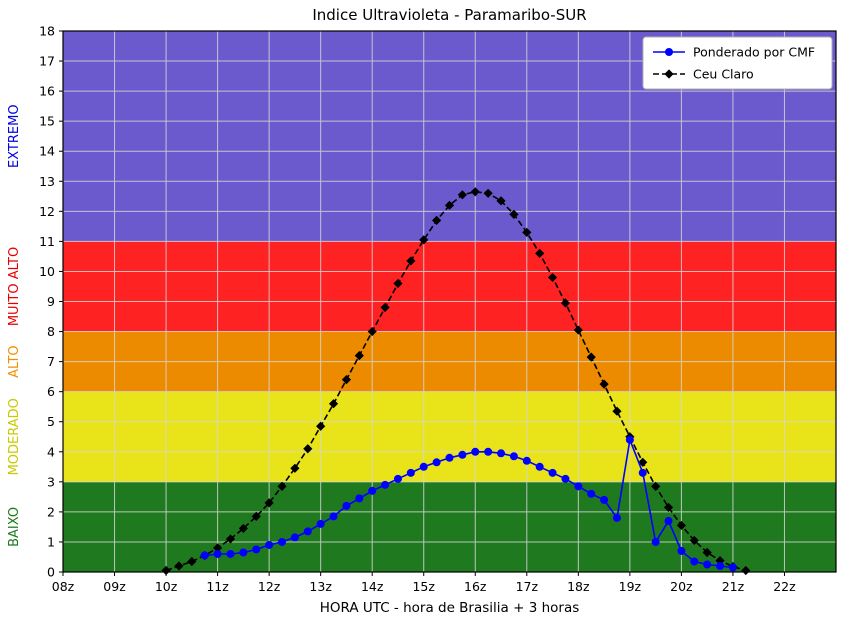 This screenshot has width=849, height=625. Describe the element at coordinates (14, 436) in the screenshot. I see `band-label-moderado: MODERADO` at that location.